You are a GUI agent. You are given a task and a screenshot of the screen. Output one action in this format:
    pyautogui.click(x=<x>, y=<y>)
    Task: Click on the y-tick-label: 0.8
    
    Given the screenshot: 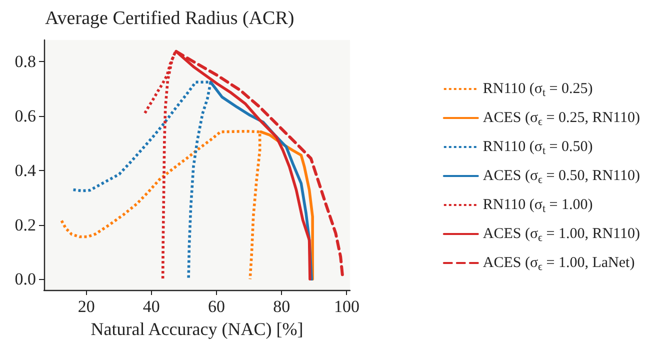 What is the action you would take?
    pyautogui.click(x=25, y=62)
    